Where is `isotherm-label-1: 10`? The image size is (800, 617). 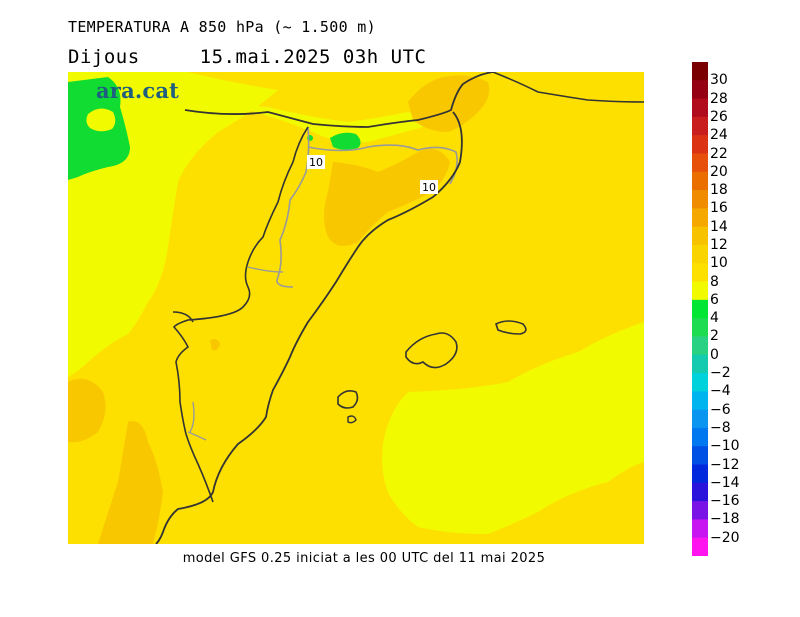
isotherm-label-1: 10 is located at coordinates (316, 162).